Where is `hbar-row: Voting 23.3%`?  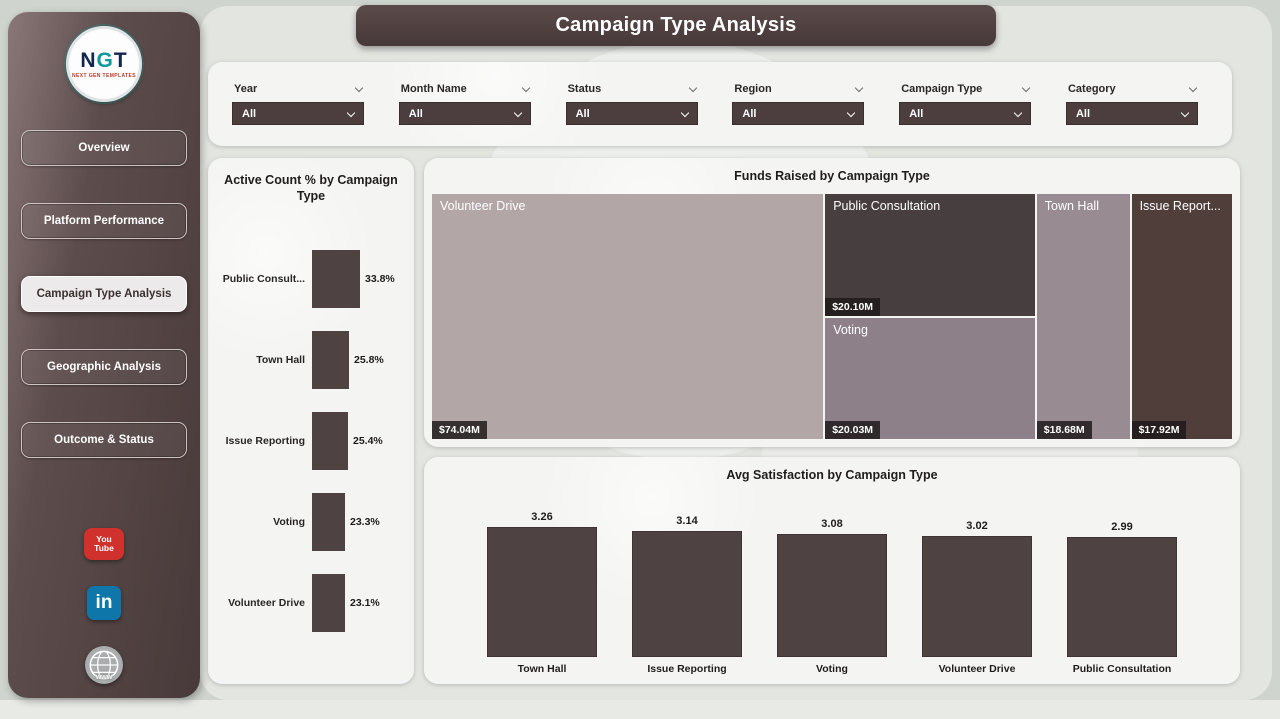 hbar-row: Voting 23.3% is located at coordinates (311, 522).